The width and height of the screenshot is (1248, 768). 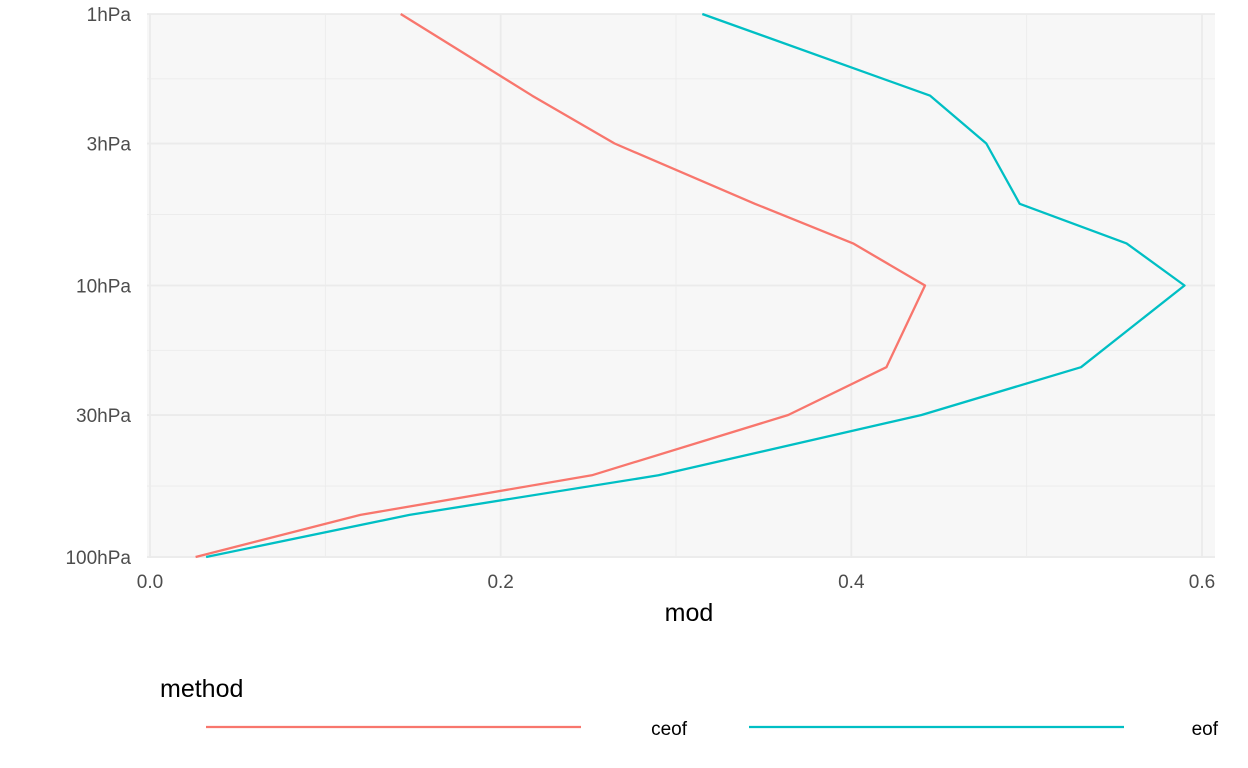 I want to click on legend-label-ceof: ceof, so click(x=669, y=729).